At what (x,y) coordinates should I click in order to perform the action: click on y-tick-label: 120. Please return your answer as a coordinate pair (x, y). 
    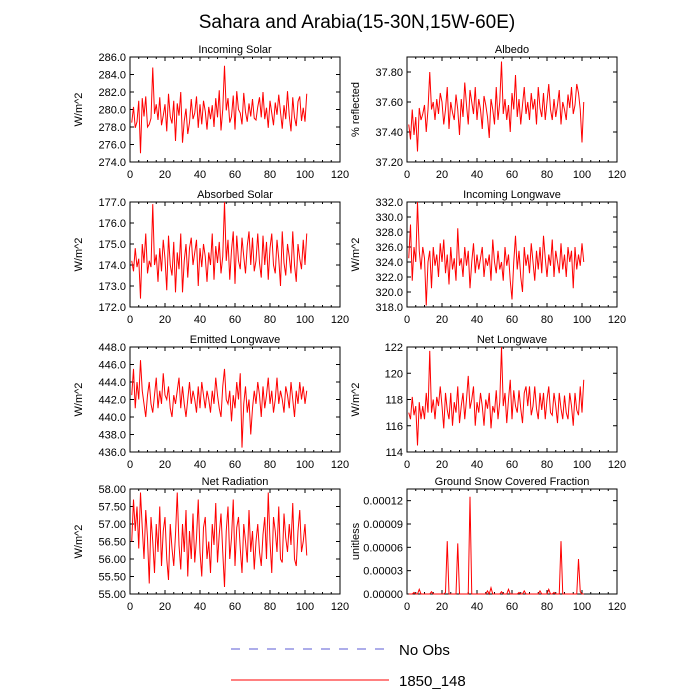
    Looking at the image, I should click on (394, 374).